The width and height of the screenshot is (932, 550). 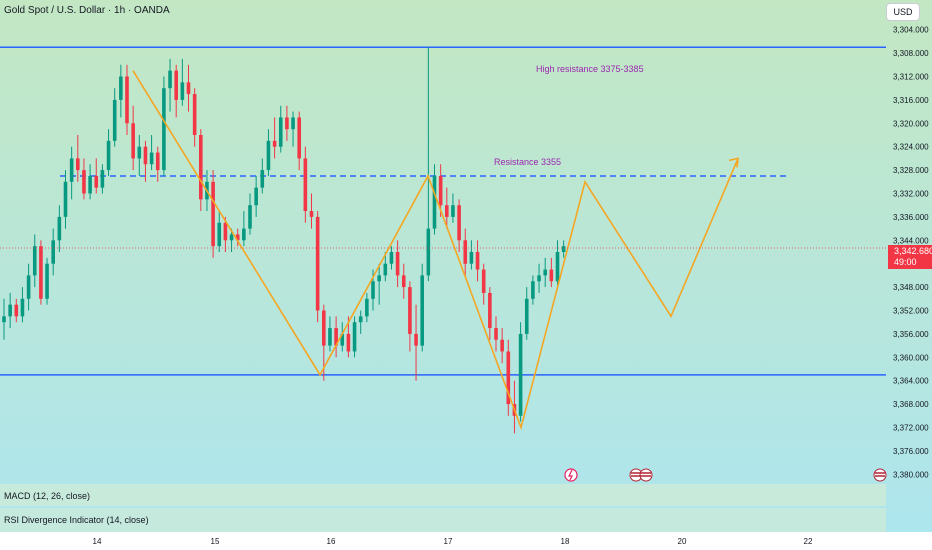 I want to click on projection-arrowhead, so click(x=733, y=162).